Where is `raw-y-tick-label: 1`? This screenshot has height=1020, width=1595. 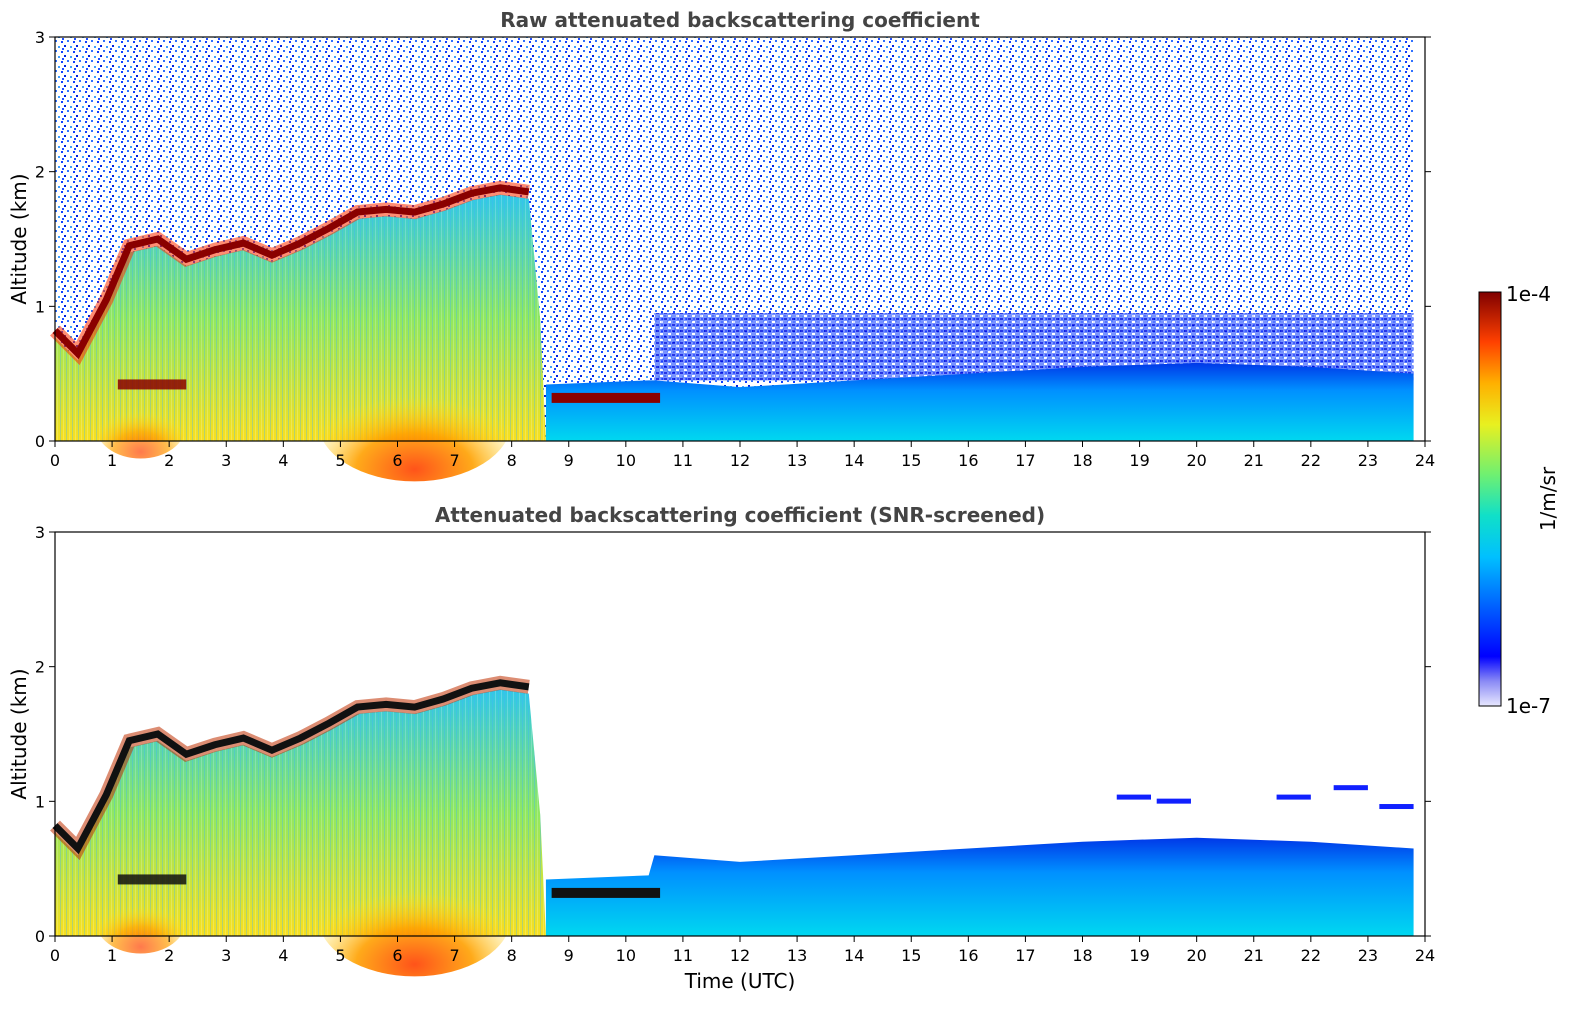
raw-y-tick-label: 1 is located at coordinates (40, 306).